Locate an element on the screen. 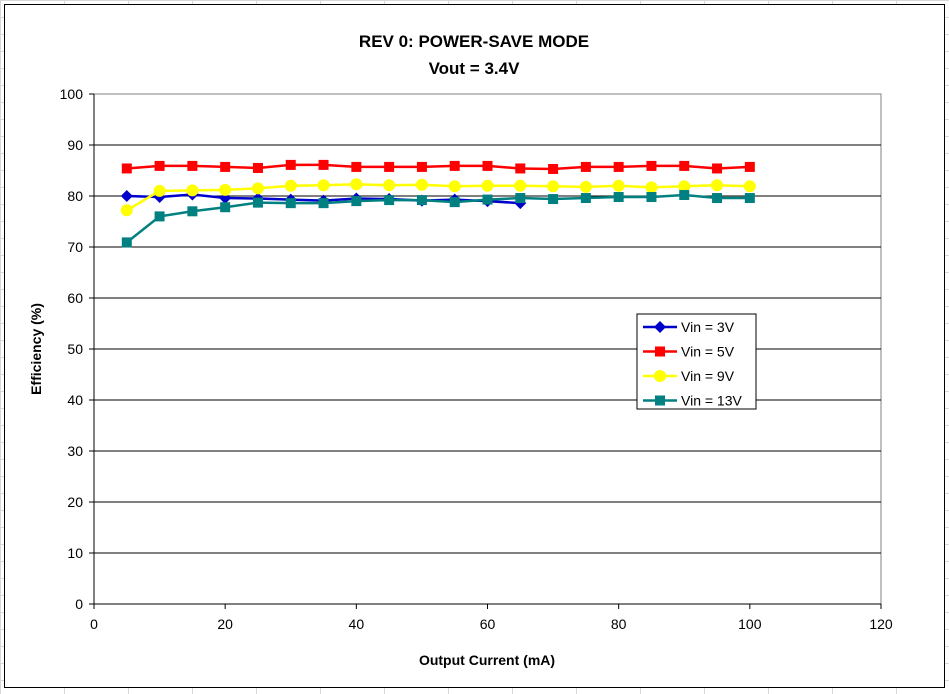  x-axis-ticks: 0 20 40 60 80 100 120 is located at coordinates (491, 618).